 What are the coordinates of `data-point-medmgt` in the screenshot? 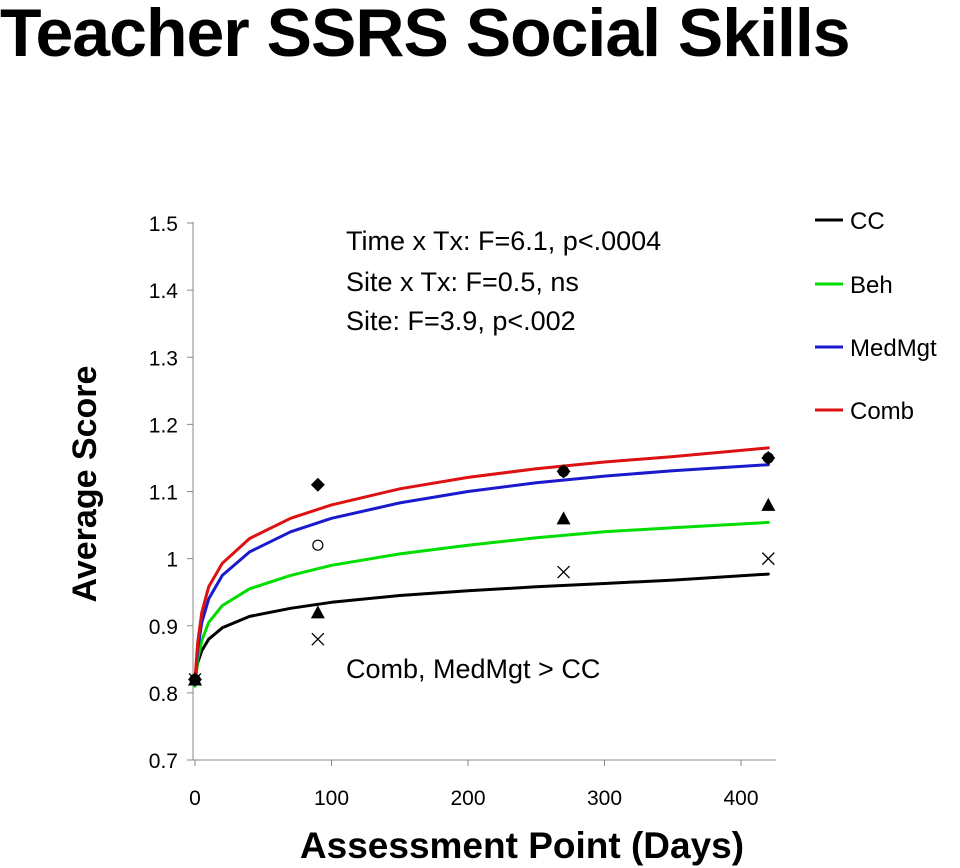 It's located at (318, 545).